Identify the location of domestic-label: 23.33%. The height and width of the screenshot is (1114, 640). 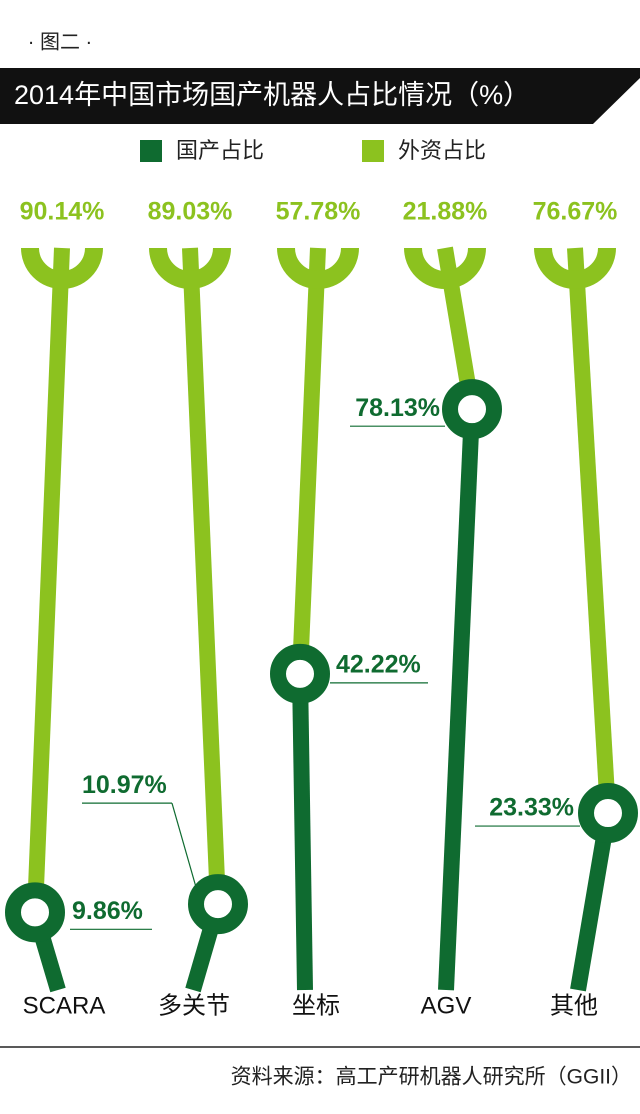
(531, 808).